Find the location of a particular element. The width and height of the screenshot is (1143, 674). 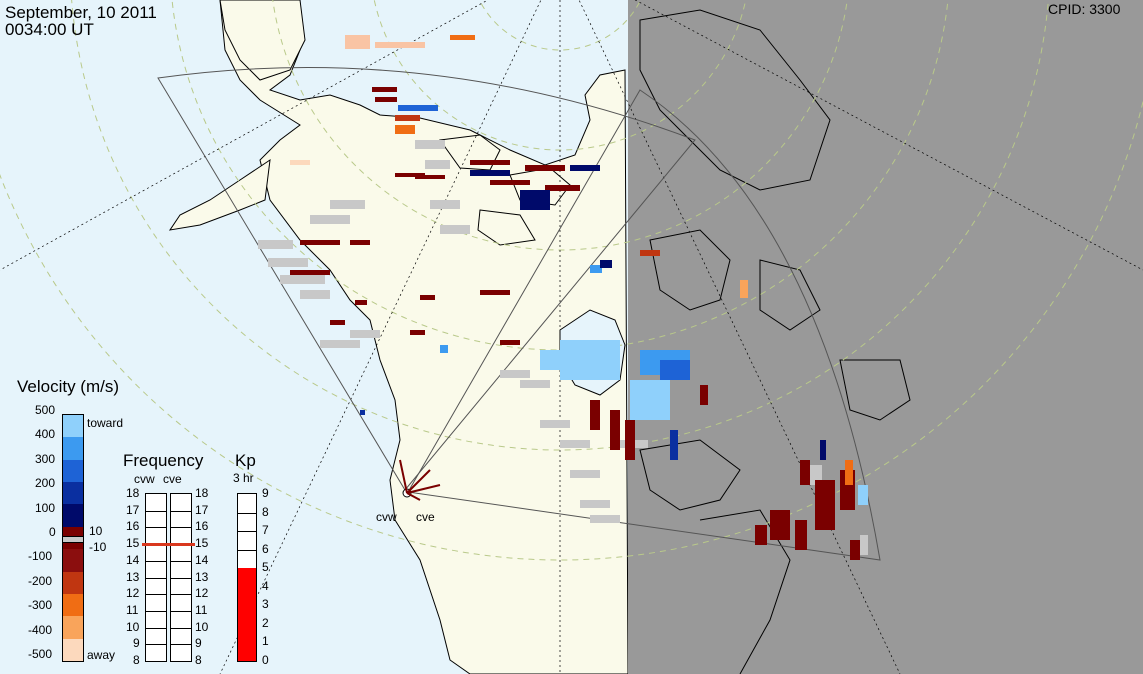

frequency-tick-label-cve: 10 is located at coordinates (202, 626).